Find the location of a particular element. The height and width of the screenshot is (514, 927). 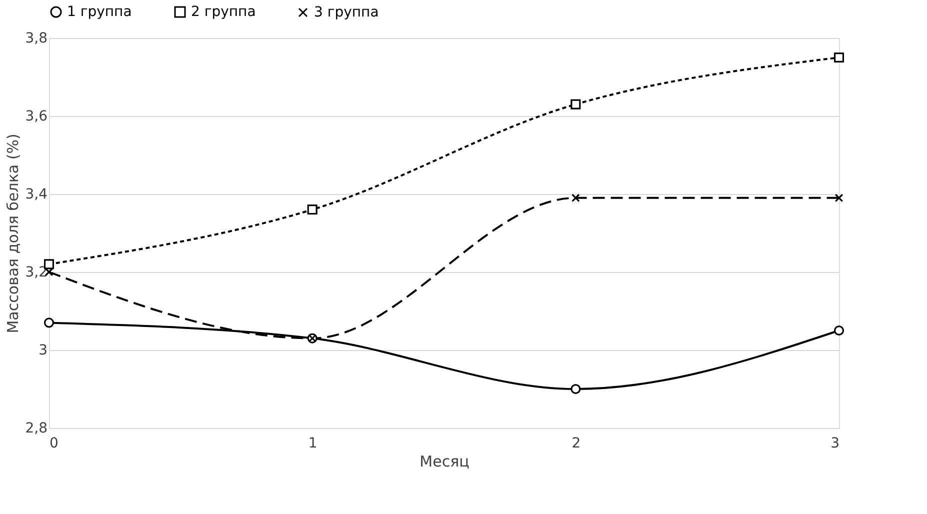

y-tick-label: 3,4 is located at coordinates (36, 194).